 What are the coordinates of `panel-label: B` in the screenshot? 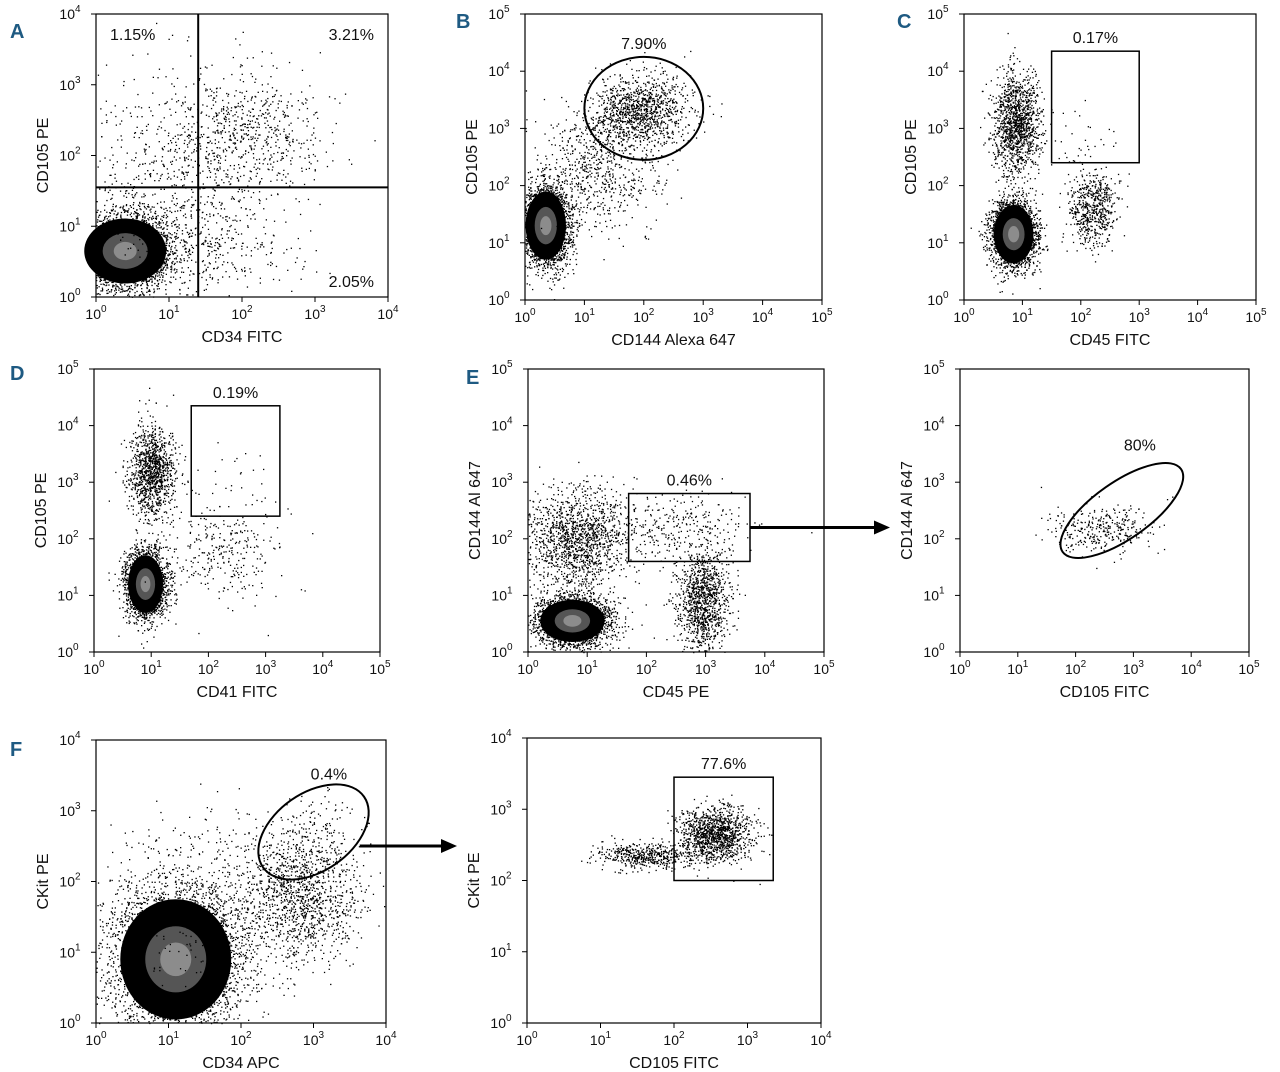 It's located at (463, 22).